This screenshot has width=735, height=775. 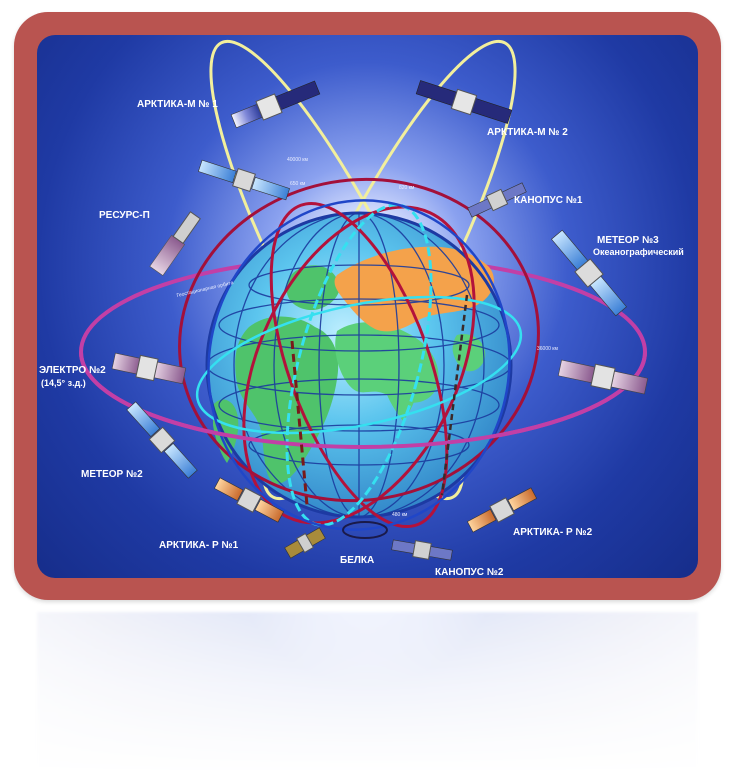 I want to click on satellite-belka-icon, so click(x=305, y=543).